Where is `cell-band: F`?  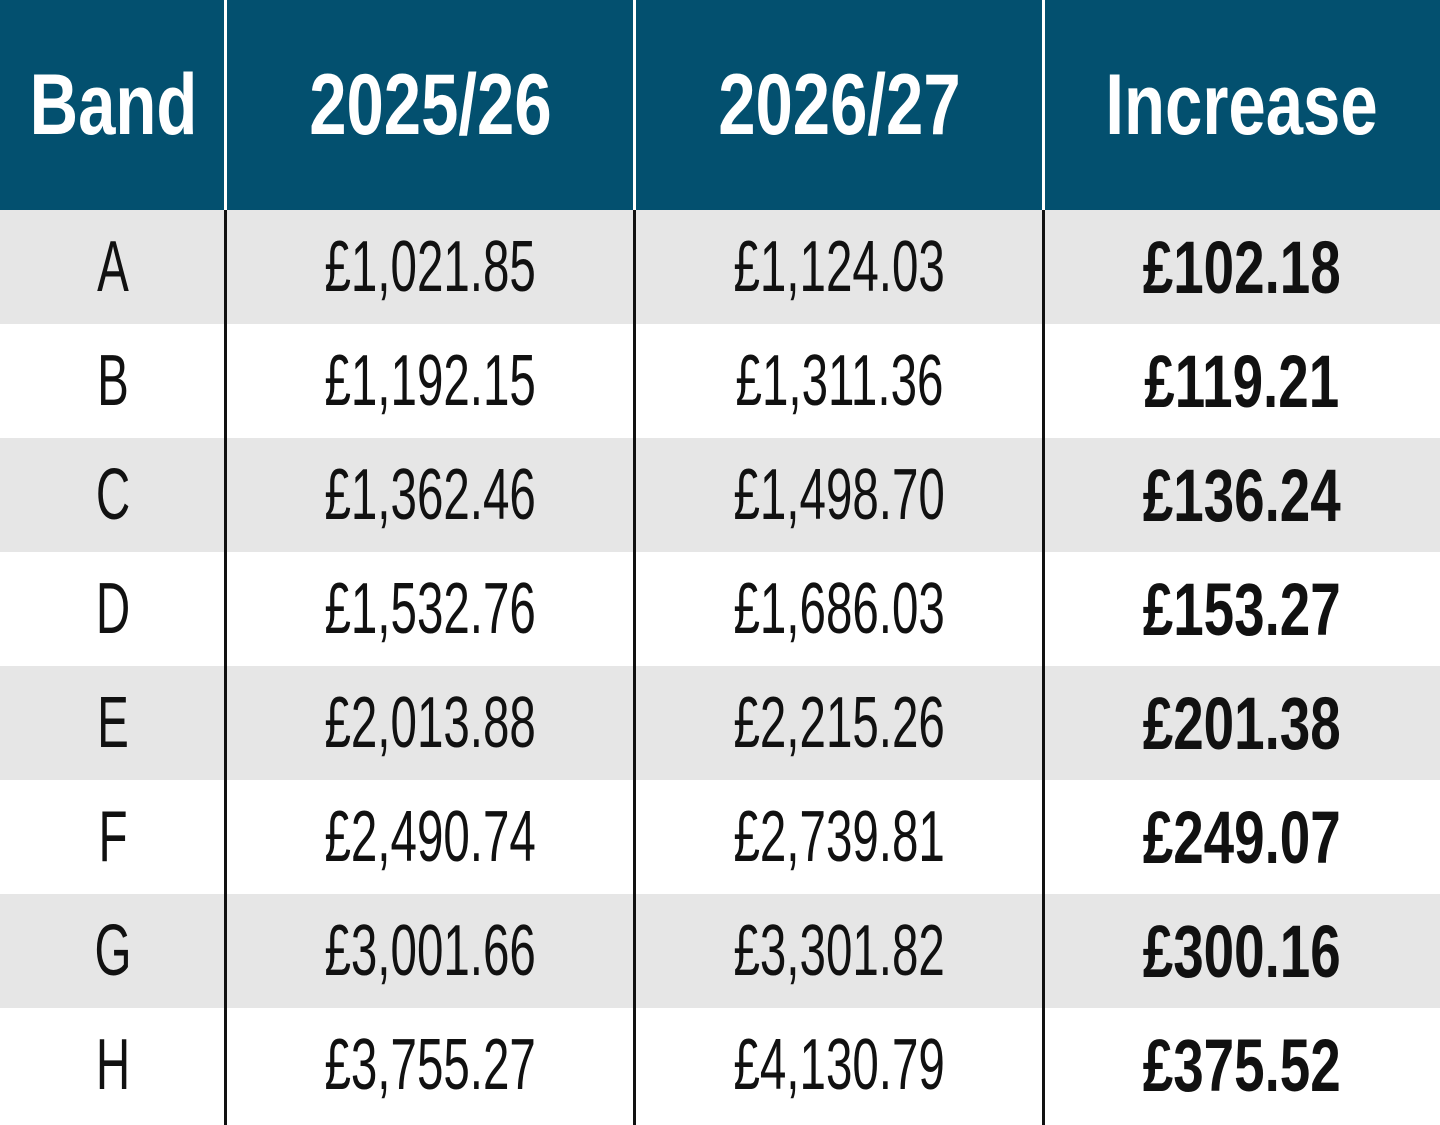
cell-band: F is located at coordinates (113, 837).